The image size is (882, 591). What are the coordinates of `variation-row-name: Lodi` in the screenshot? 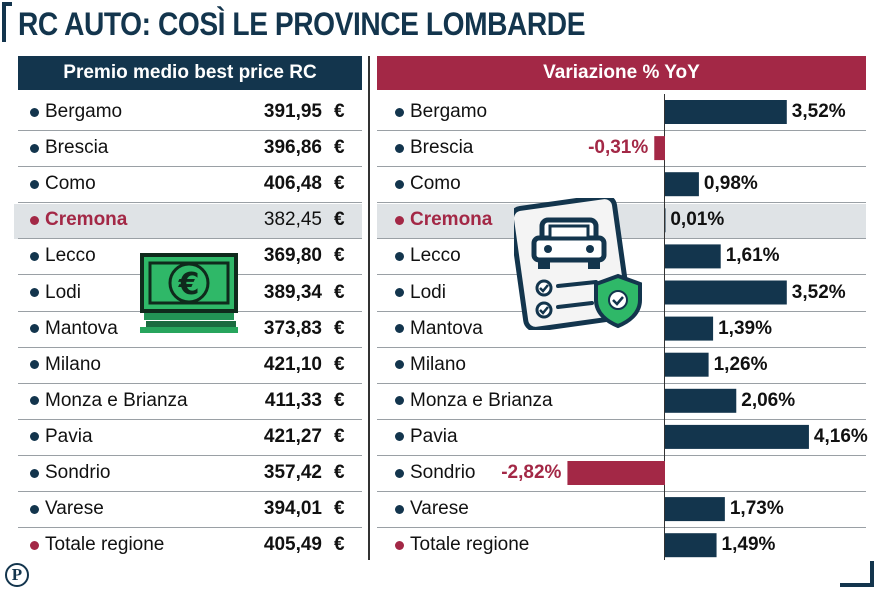 It's located at (420, 293).